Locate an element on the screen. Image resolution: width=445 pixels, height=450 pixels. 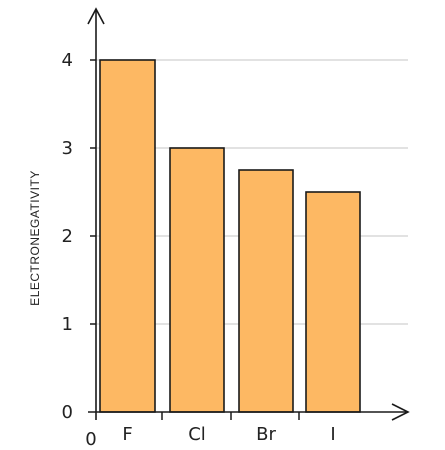
x-tick-label-I: I is located at coordinates (332, 434).